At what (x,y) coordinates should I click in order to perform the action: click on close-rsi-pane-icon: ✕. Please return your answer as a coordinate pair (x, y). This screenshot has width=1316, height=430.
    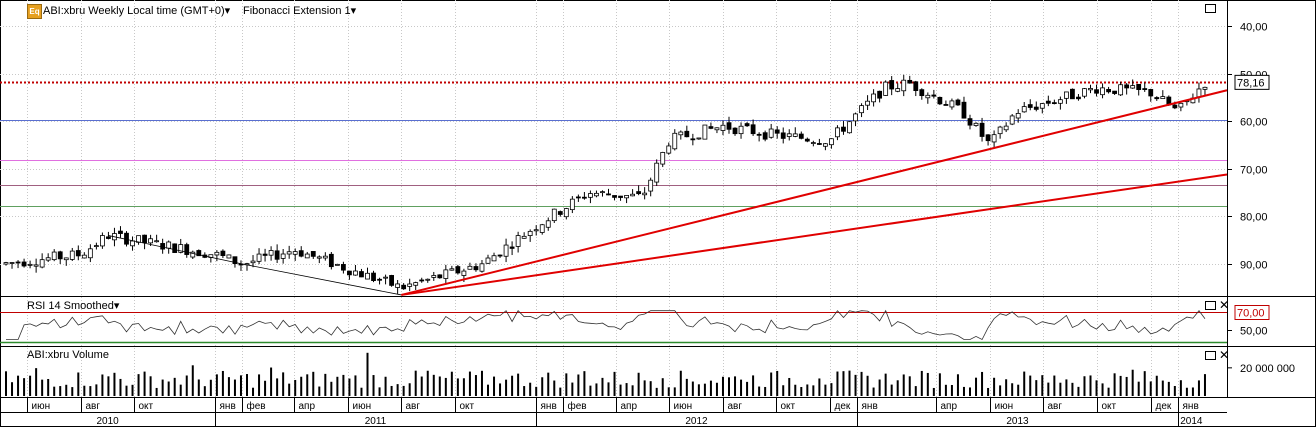
    Looking at the image, I should click on (1224, 305).